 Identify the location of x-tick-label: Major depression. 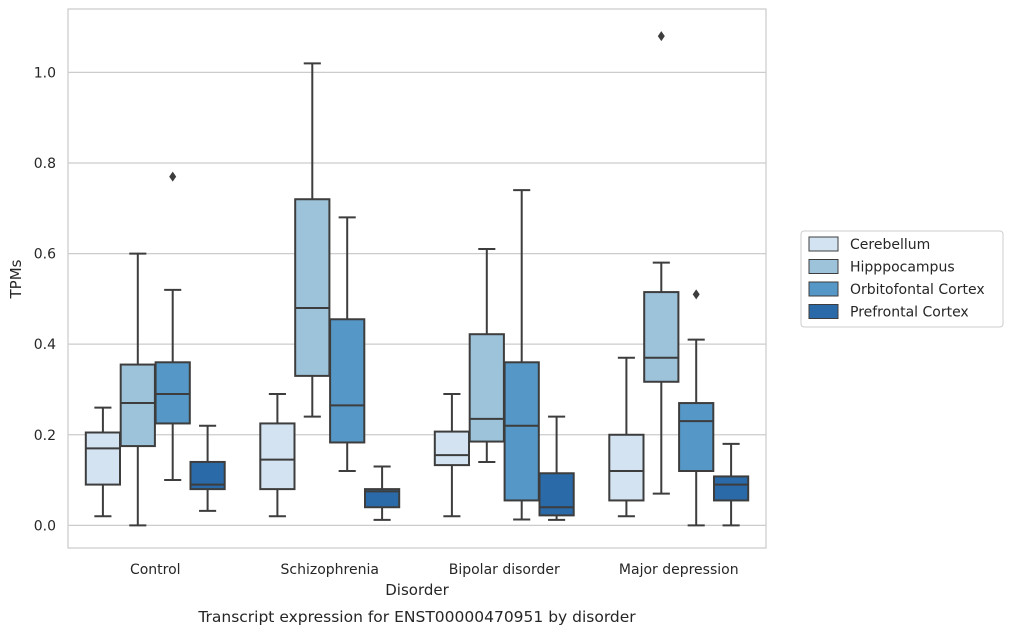
(679, 570).